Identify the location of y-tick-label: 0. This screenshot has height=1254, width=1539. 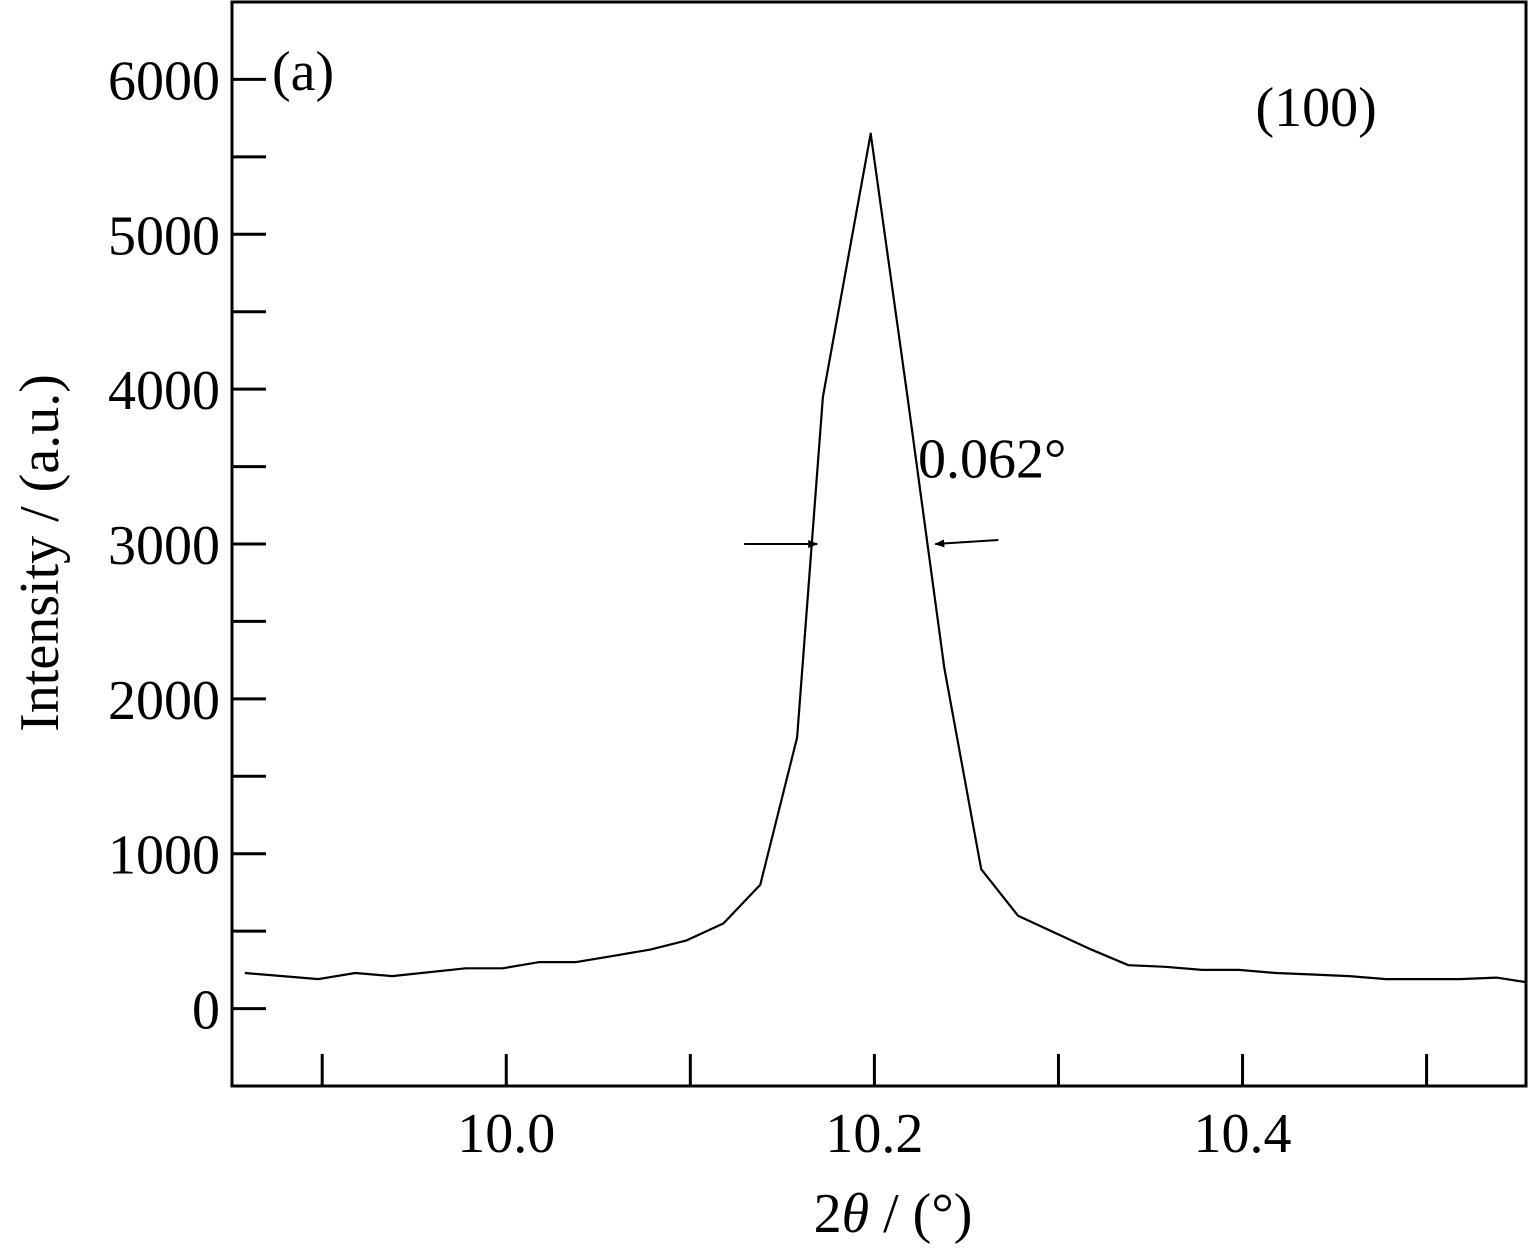
(206, 1011).